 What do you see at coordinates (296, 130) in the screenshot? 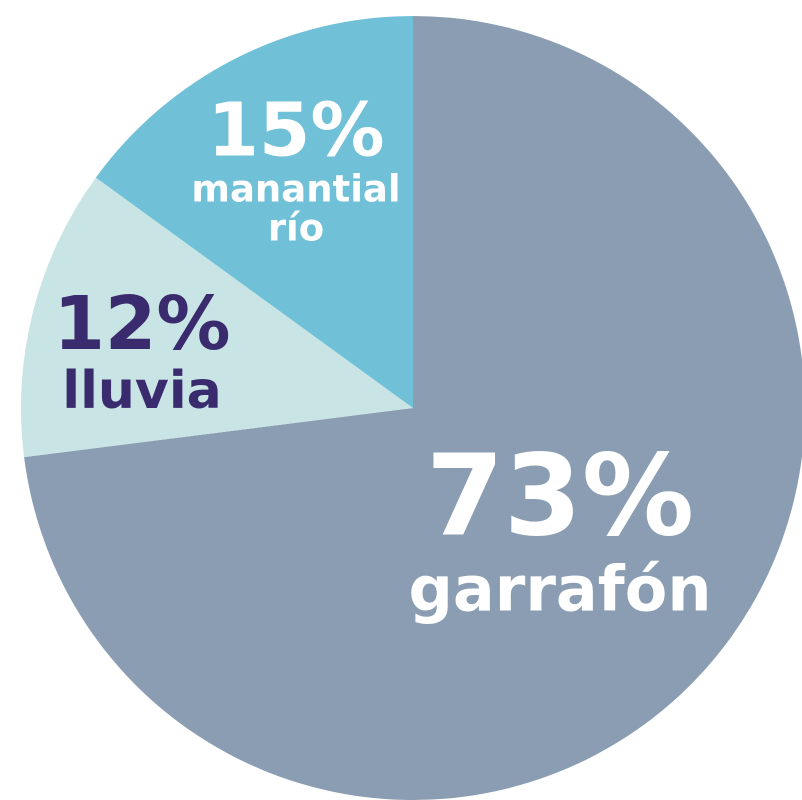
I see `value-label: 15%` at bounding box center [296, 130].